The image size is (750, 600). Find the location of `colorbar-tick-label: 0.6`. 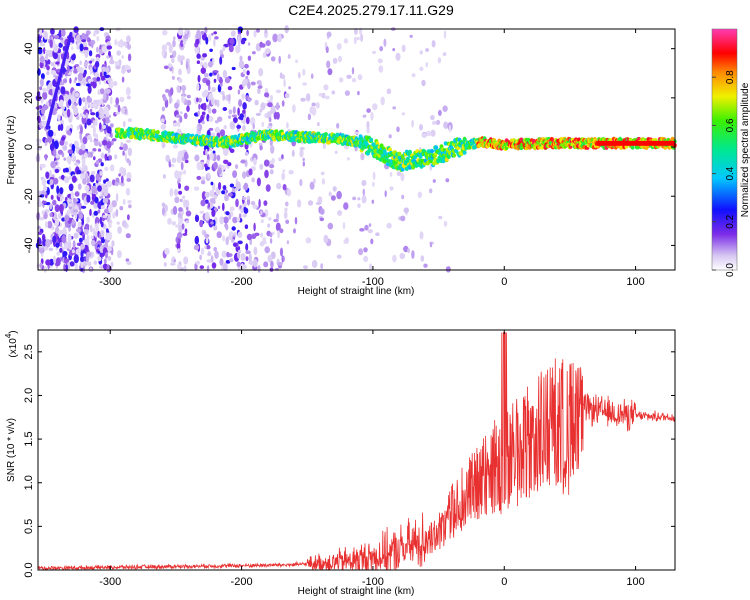

colorbar-tick-label: 0.6 is located at coordinates (730, 125).